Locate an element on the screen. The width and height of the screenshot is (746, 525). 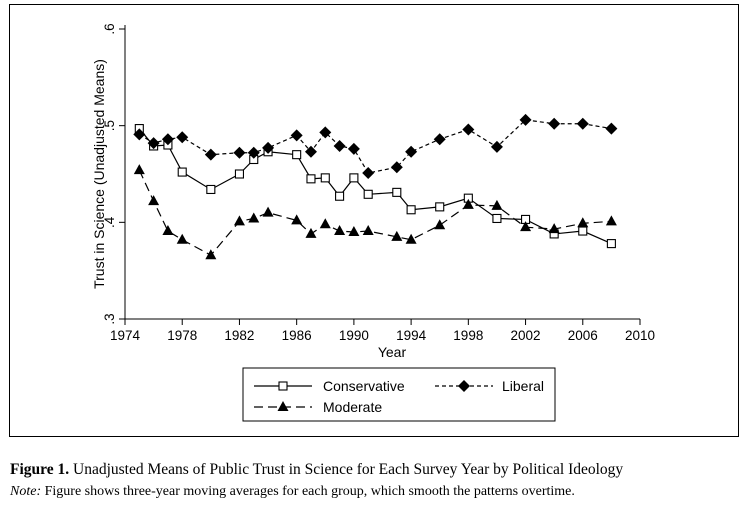
legend-marker-liberal is located at coordinates (464, 386).